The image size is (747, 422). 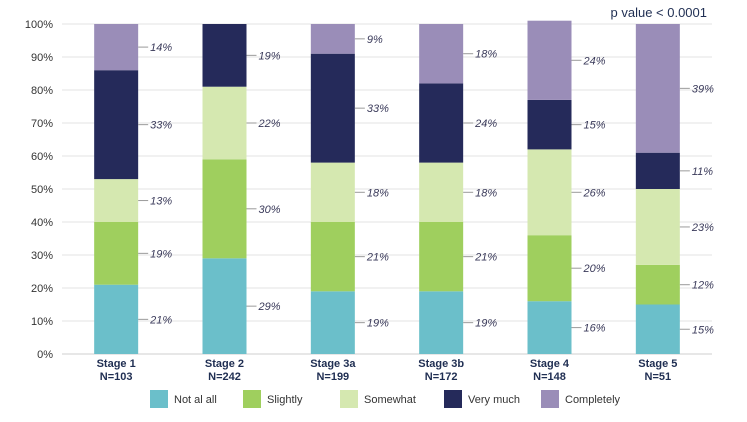 I want to click on y-tick-label: 0%, so click(x=45, y=355).